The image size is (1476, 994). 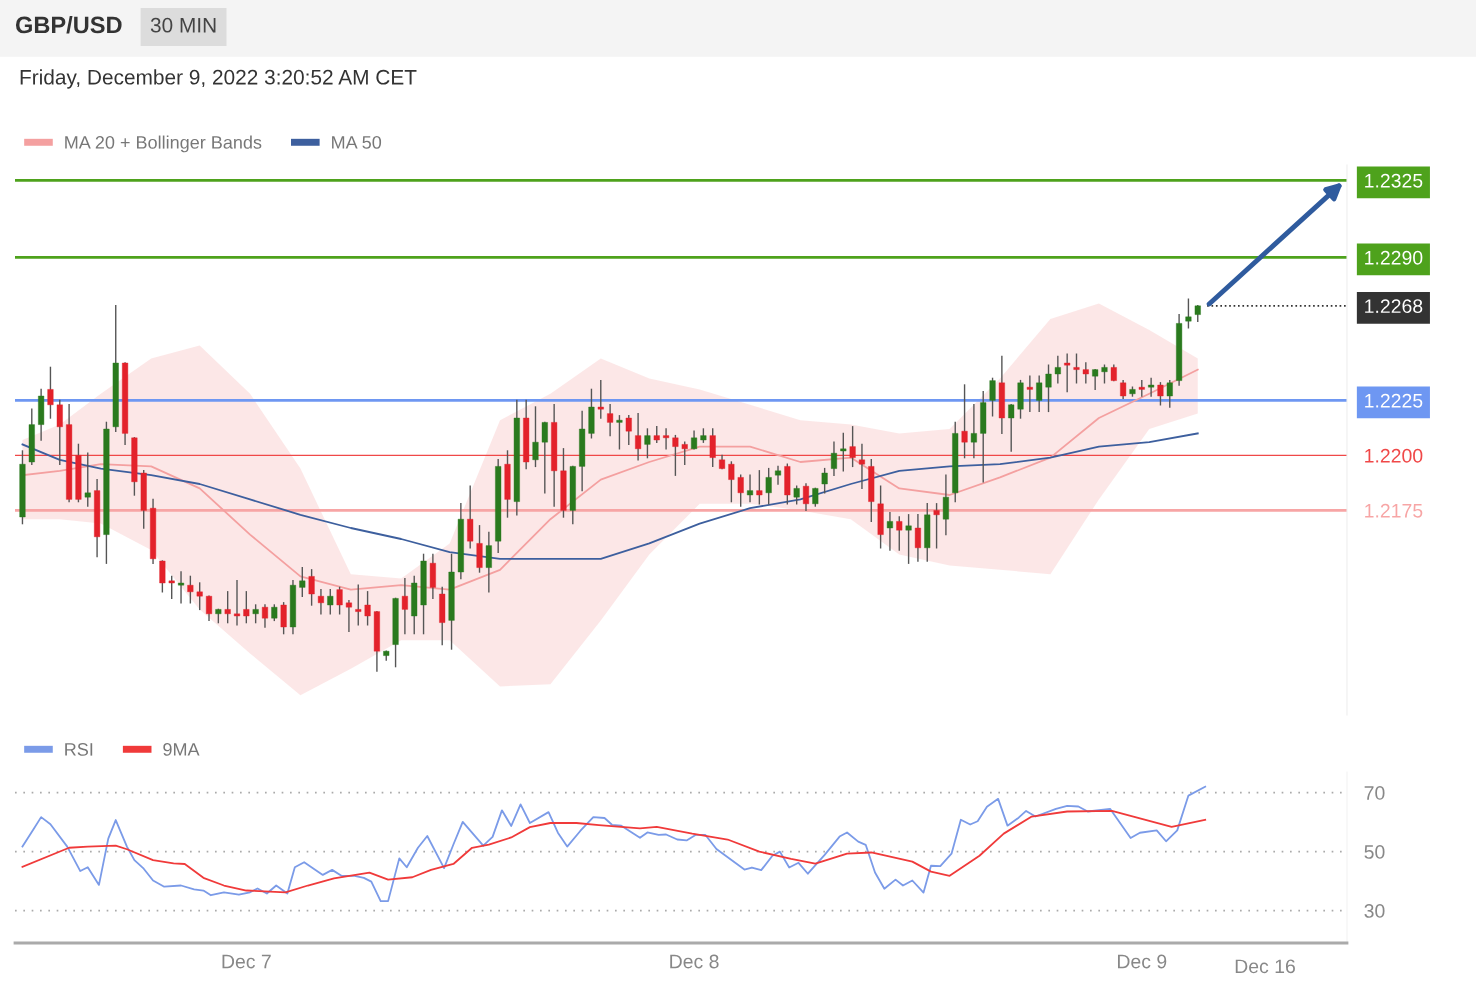 I want to click on y-tick-label: 1.2225, so click(x=1394, y=400).